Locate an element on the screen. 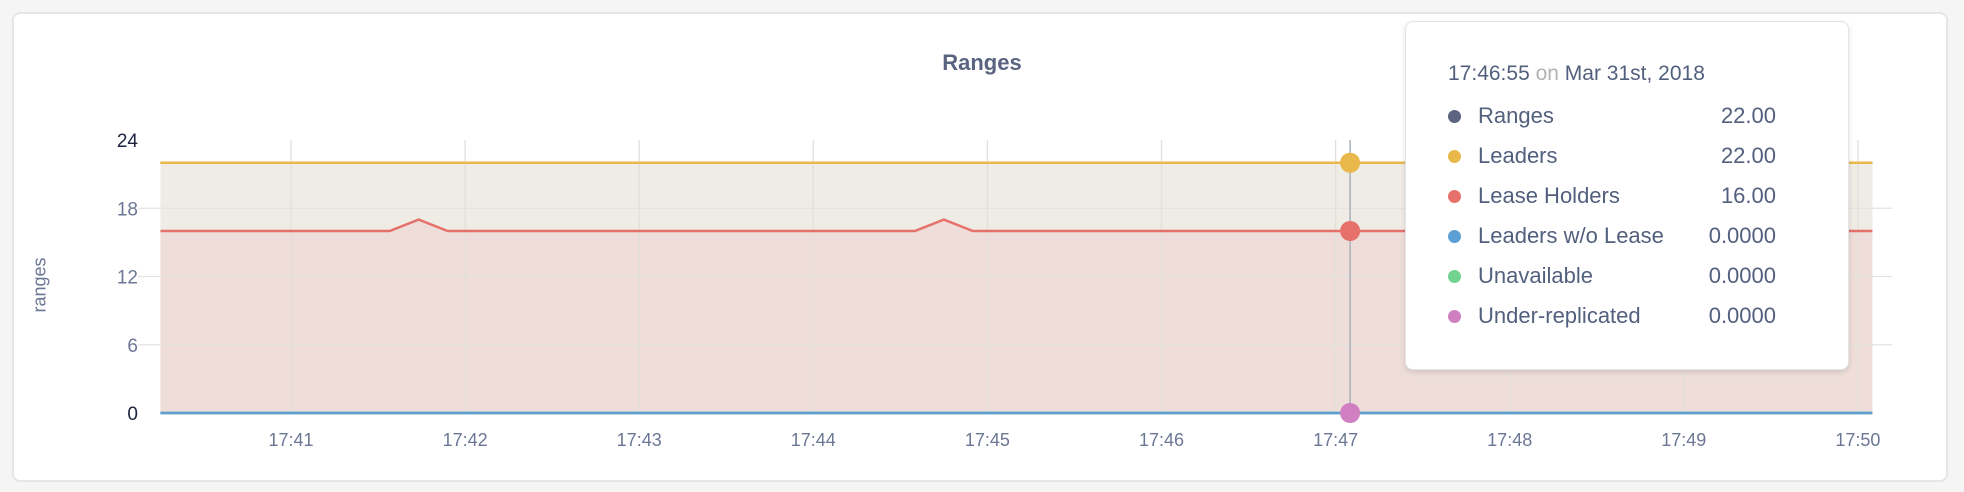  tooltip-on: on is located at coordinates (1547, 73).